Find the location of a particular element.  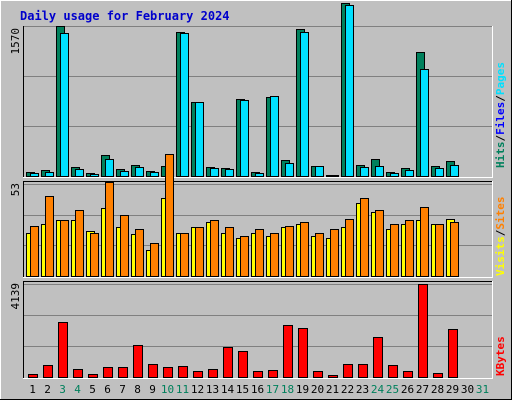

day-label-11: 11 is located at coordinates (182, 389).